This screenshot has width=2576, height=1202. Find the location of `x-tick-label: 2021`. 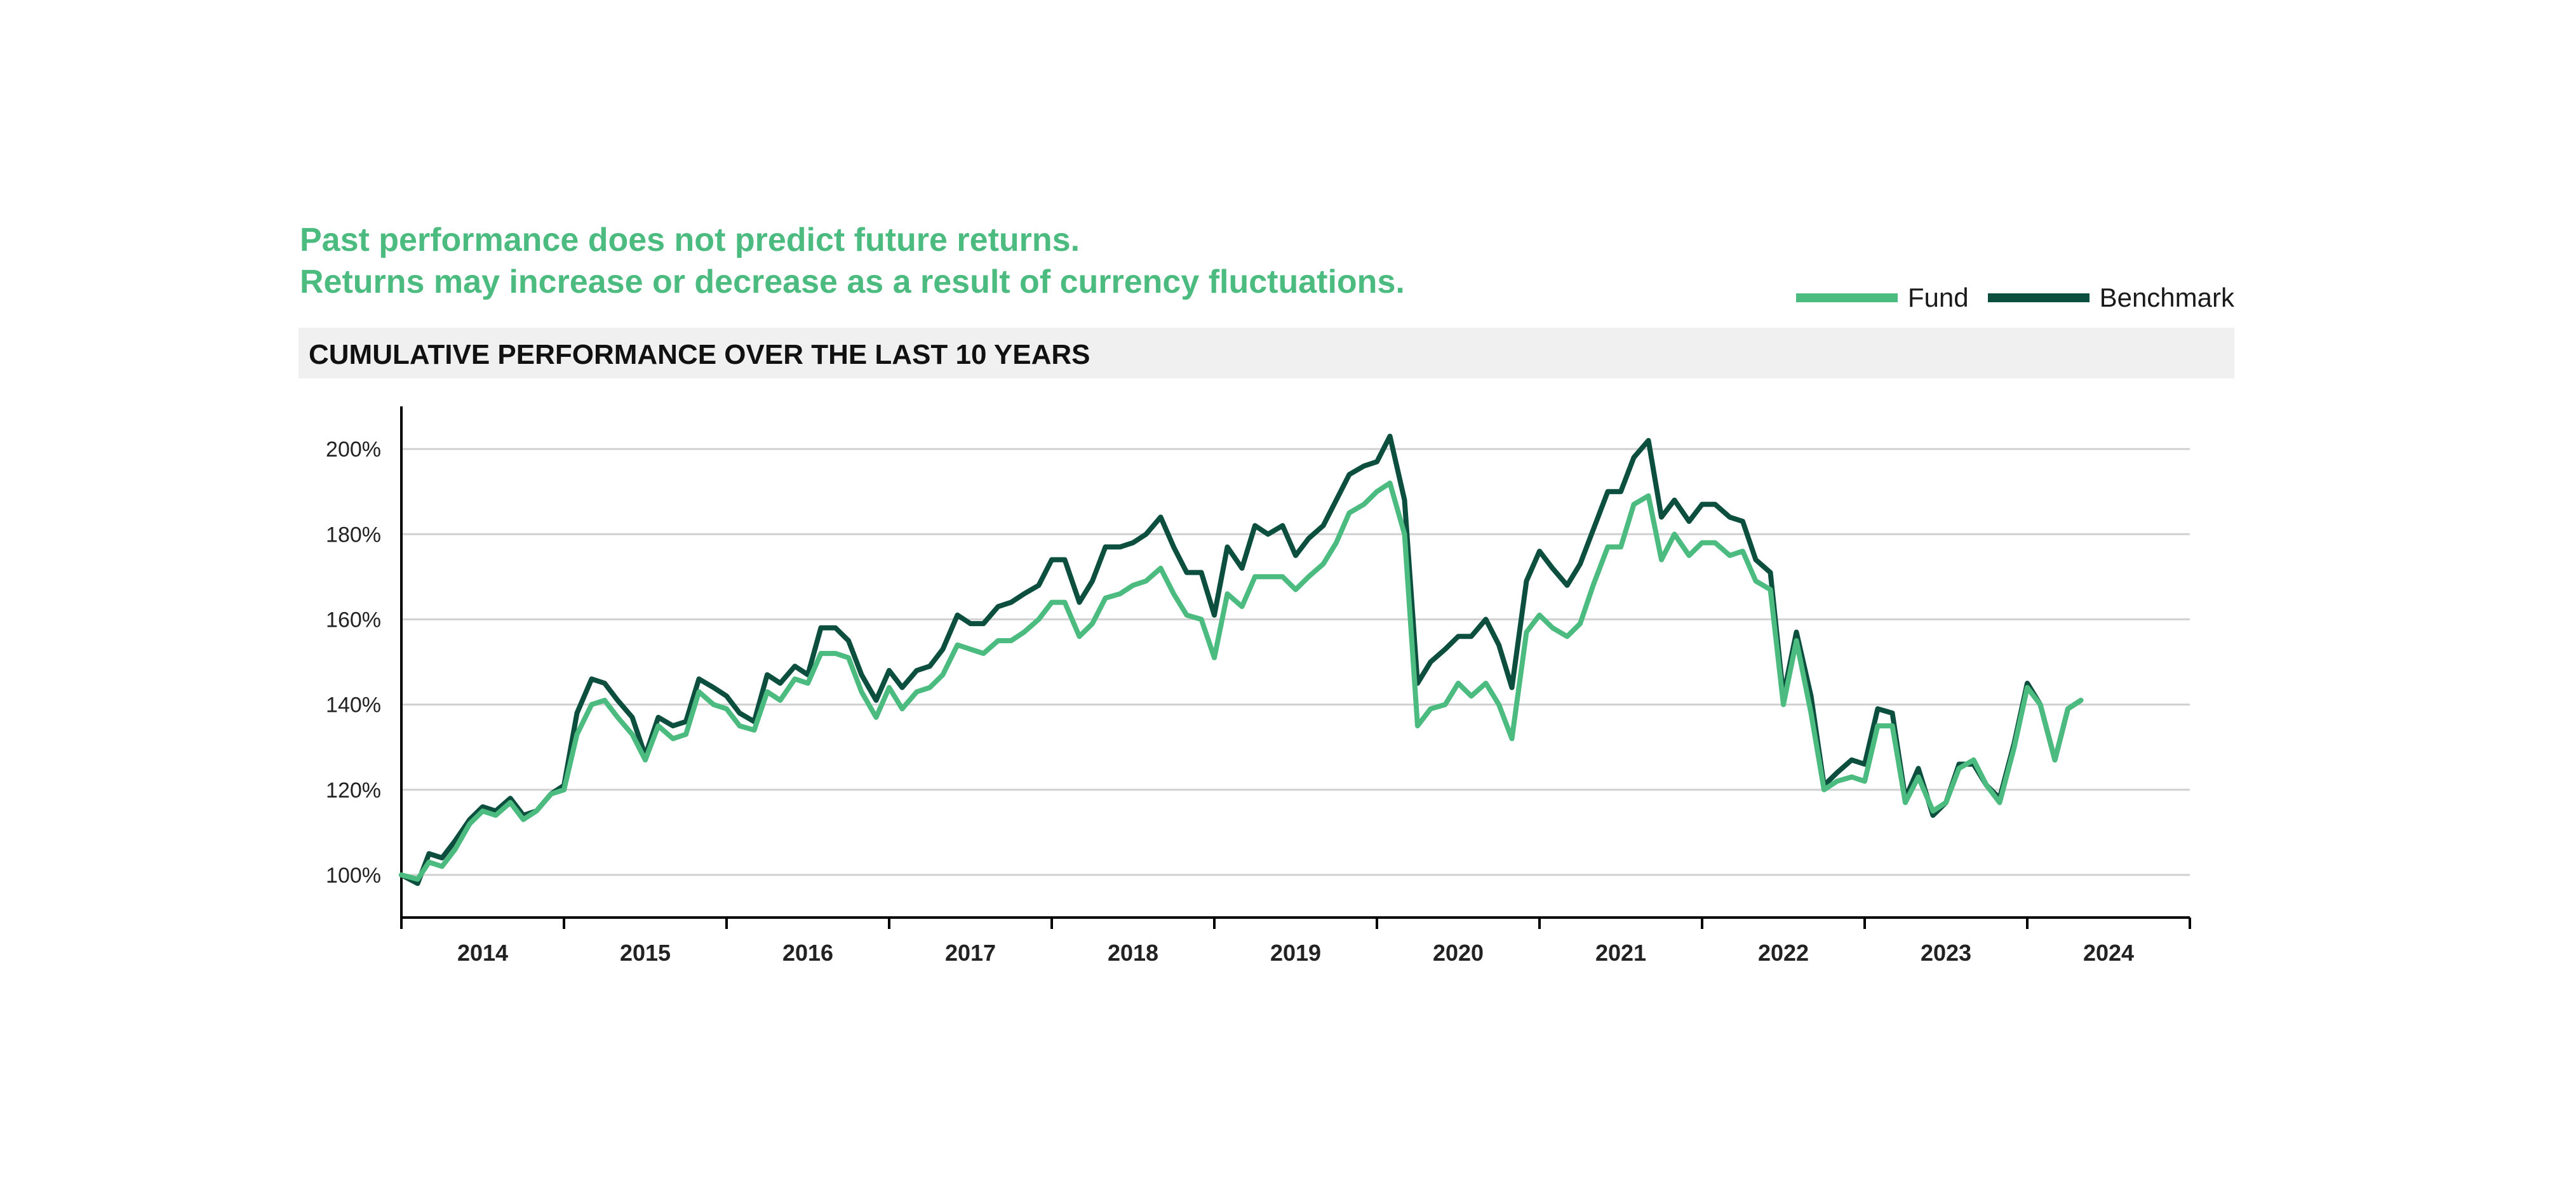

x-tick-label: 2021 is located at coordinates (1620, 953).